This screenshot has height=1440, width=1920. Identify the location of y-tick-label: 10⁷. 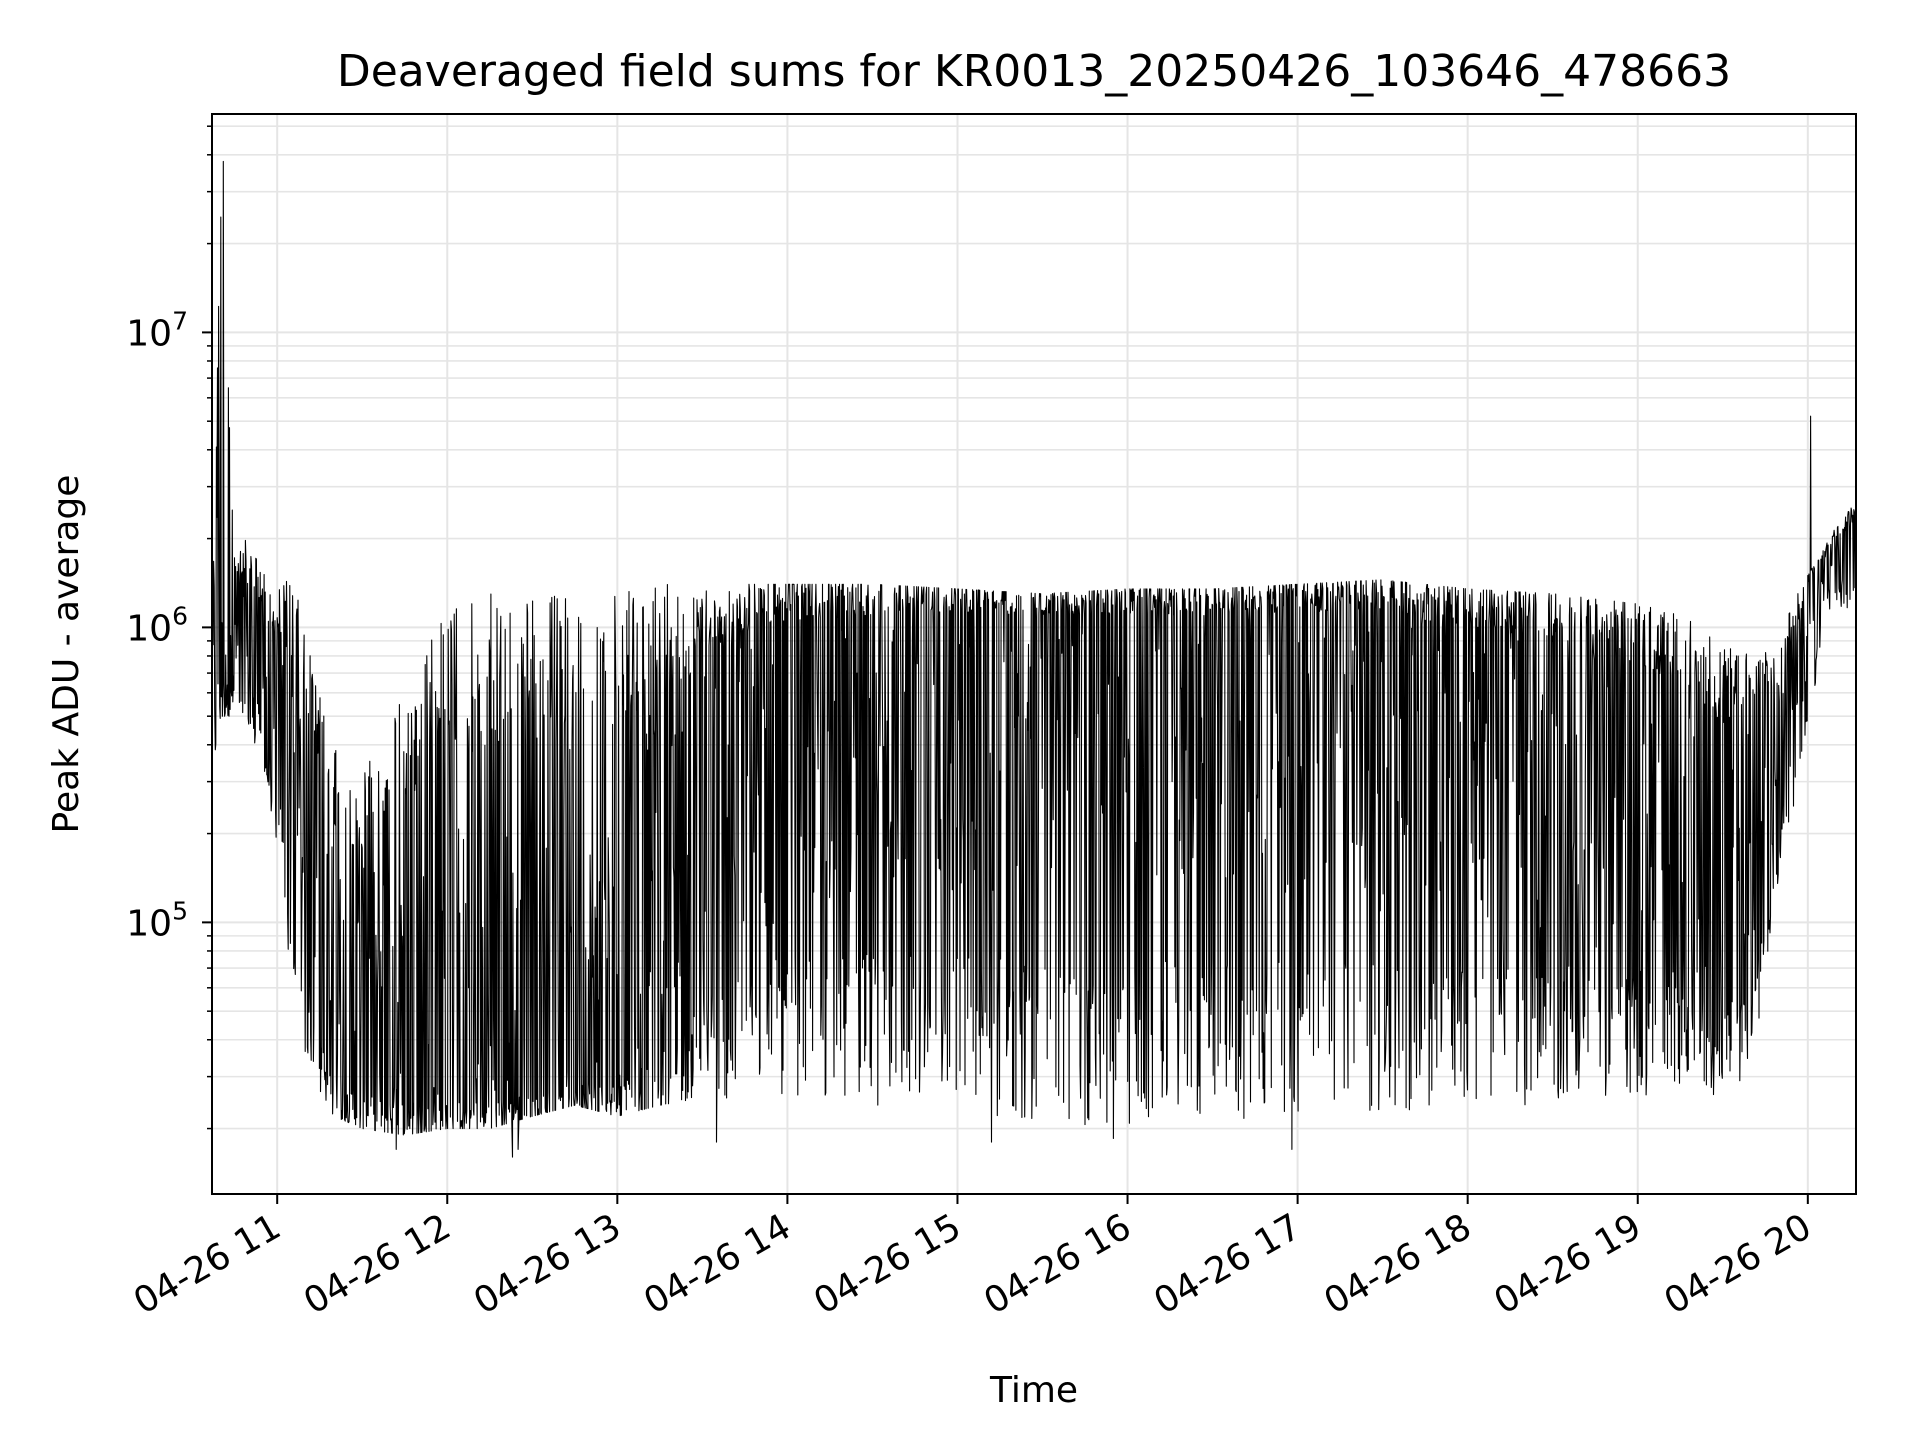
(157, 330).